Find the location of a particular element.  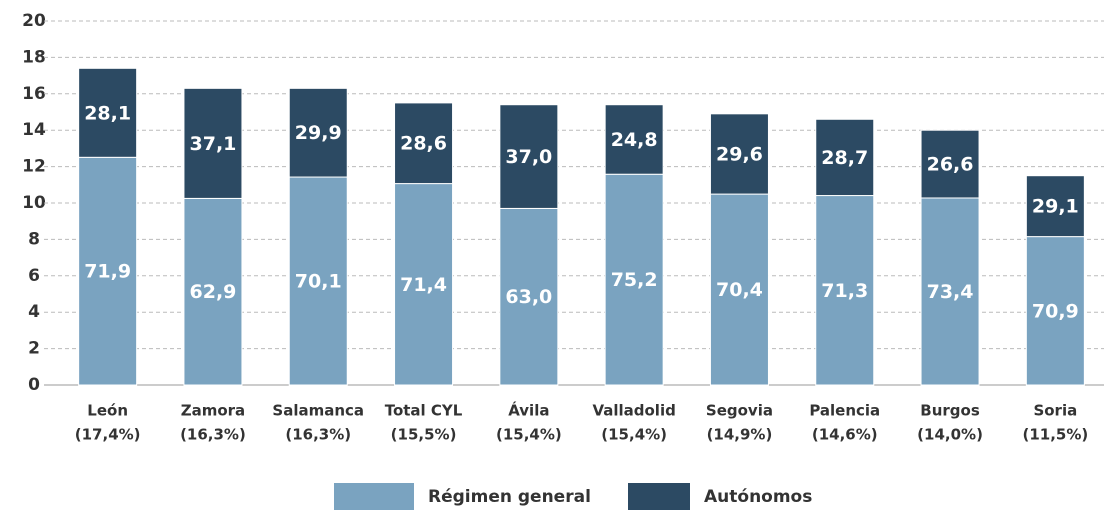

value-label: 70,1 is located at coordinates (318, 282).